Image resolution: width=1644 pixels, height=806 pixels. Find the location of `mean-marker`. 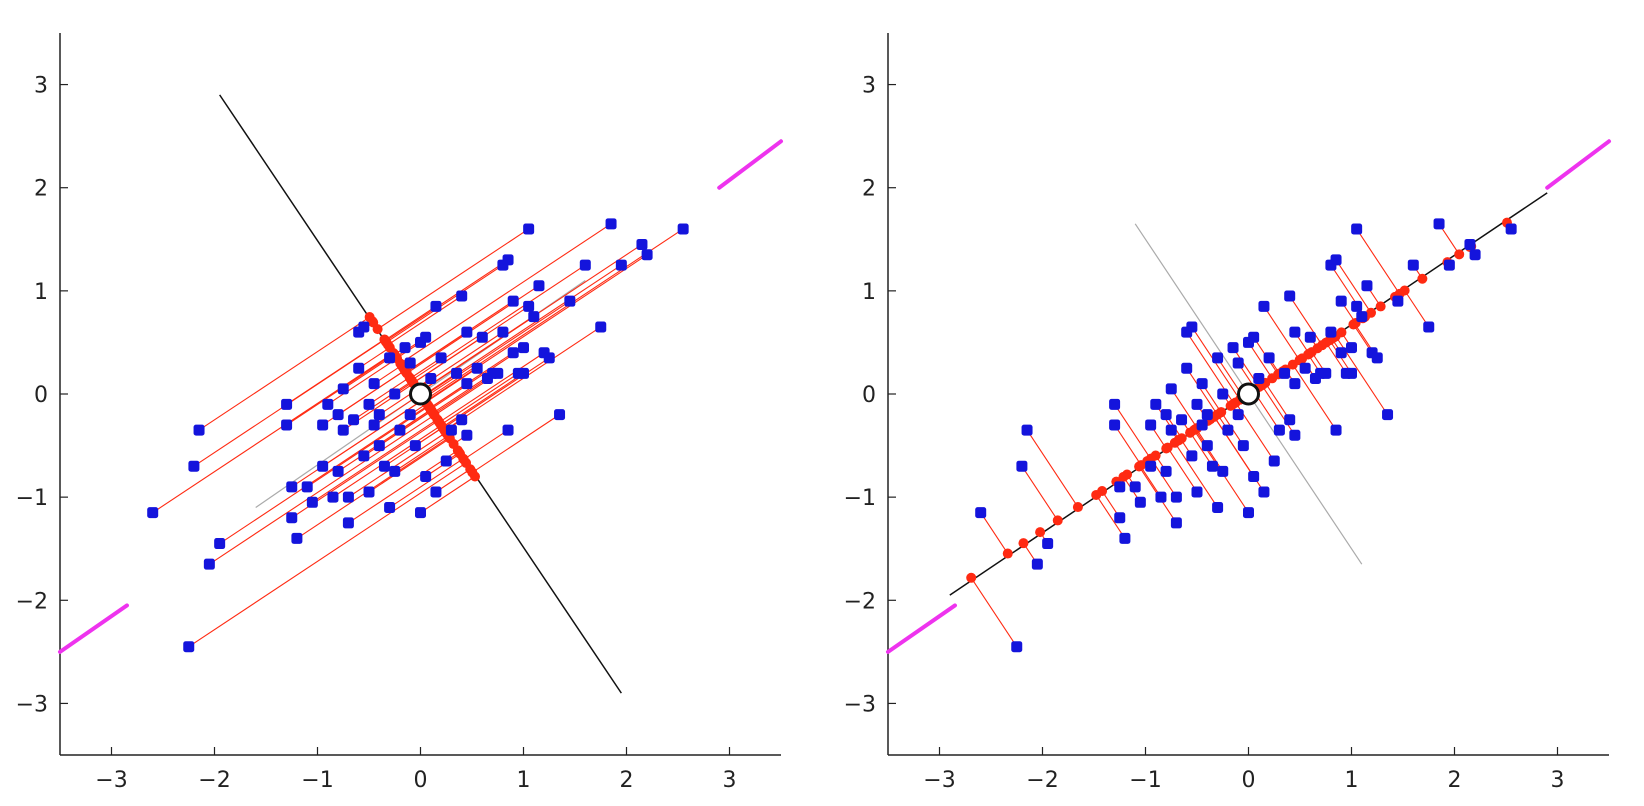

mean-marker is located at coordinates (1248, 394).